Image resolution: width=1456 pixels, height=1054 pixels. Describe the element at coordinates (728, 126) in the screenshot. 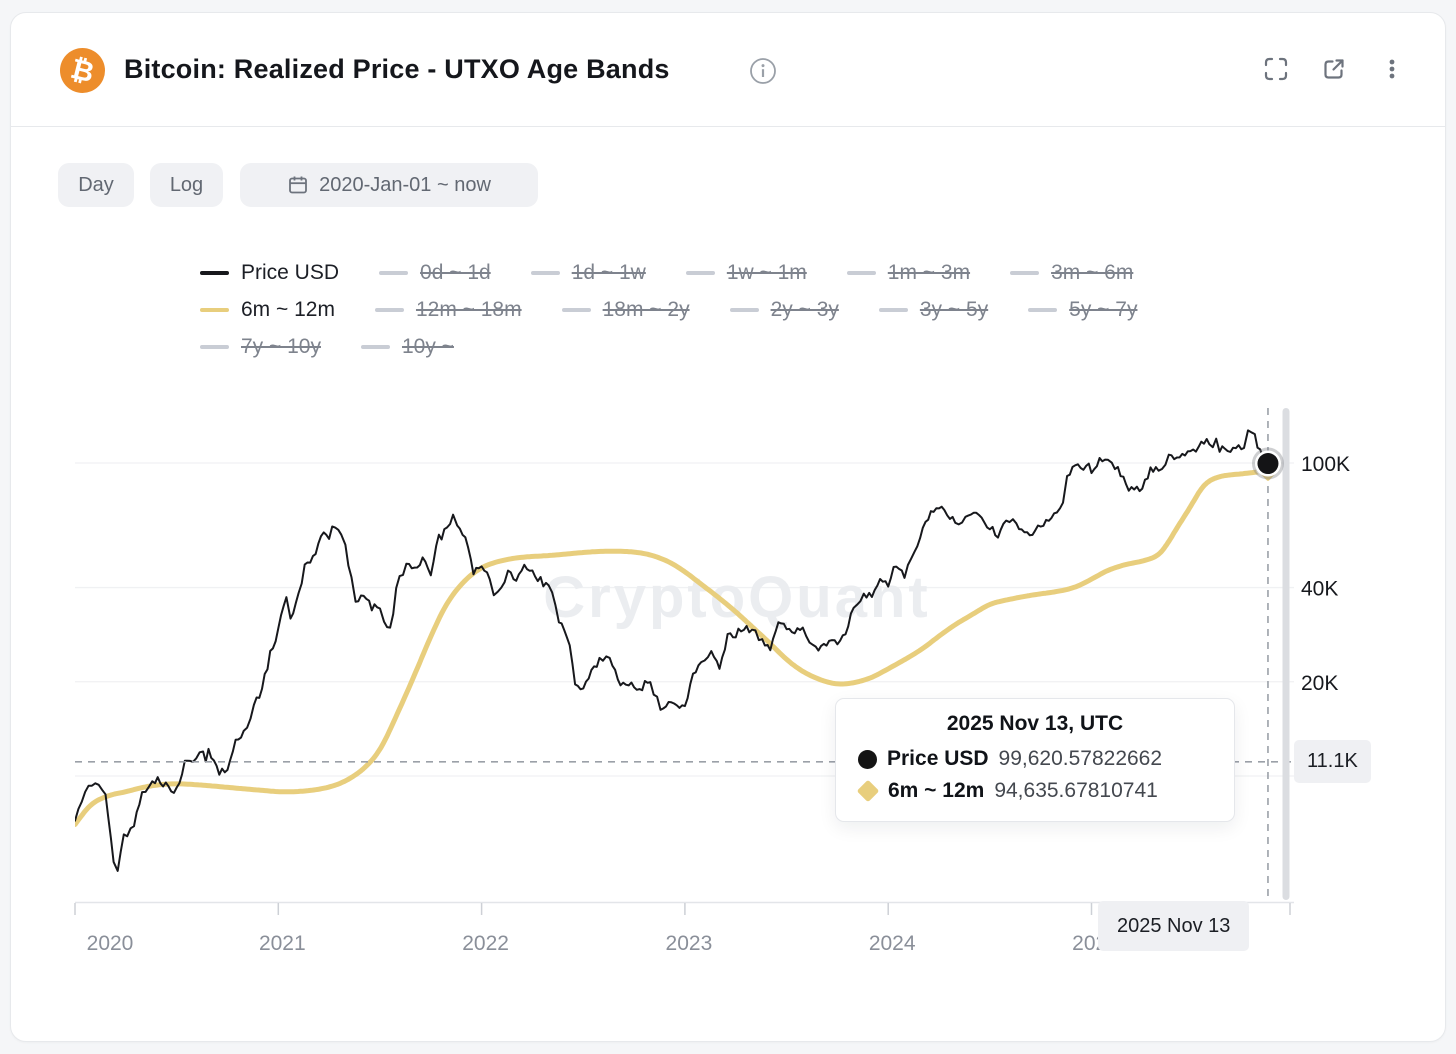

I see `header-divider` at that location.